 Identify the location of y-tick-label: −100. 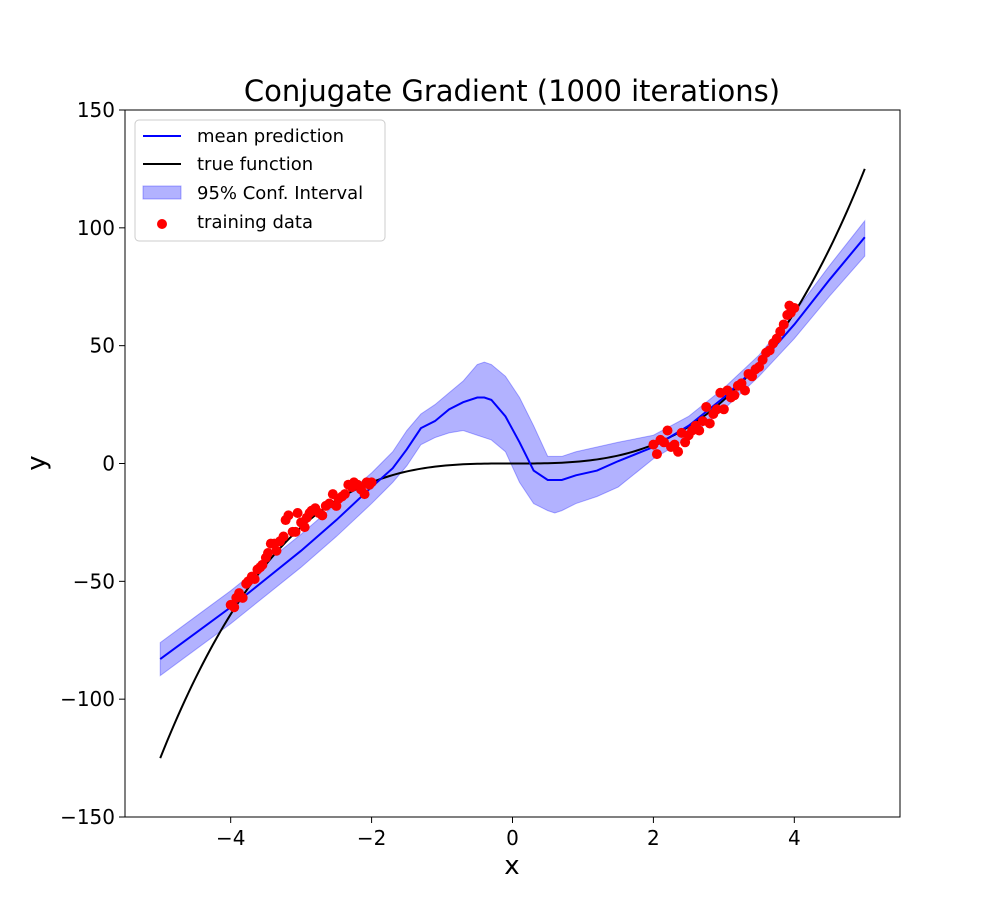
(87, 699).